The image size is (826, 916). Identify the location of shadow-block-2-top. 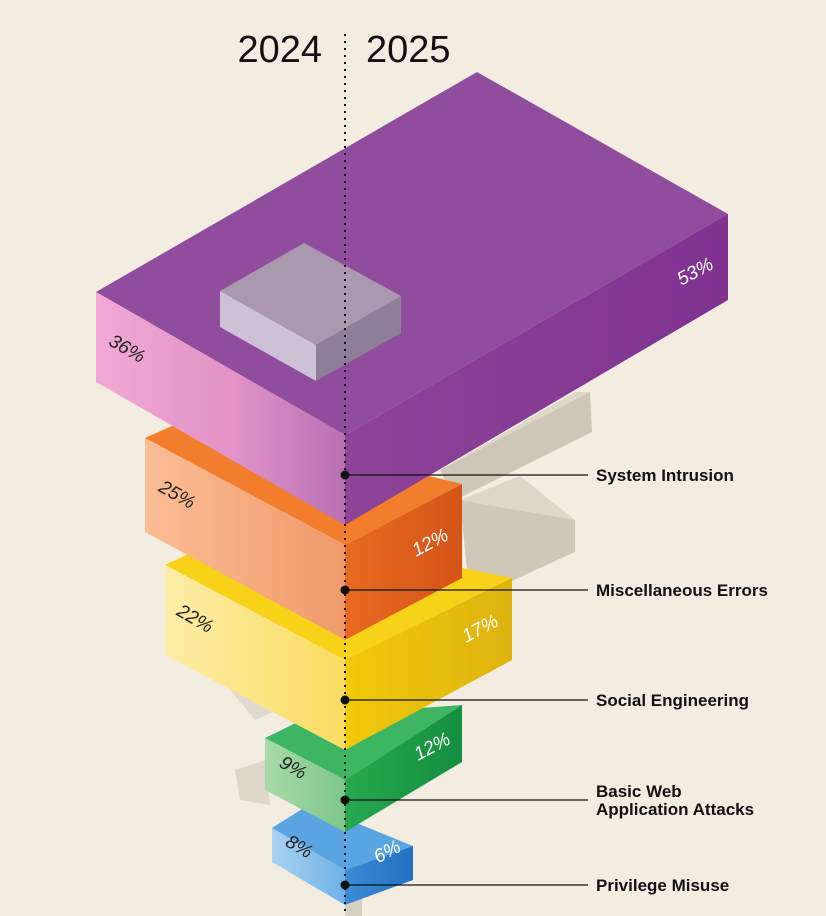
(517, 498).